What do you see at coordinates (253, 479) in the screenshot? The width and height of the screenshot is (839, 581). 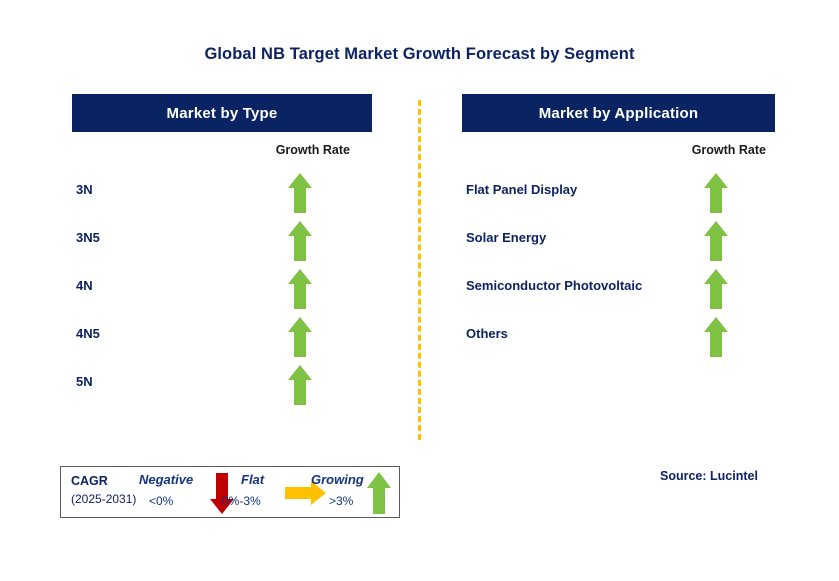 I see `legend-item-flat-label: Flat` at bounding box center [253, 479].